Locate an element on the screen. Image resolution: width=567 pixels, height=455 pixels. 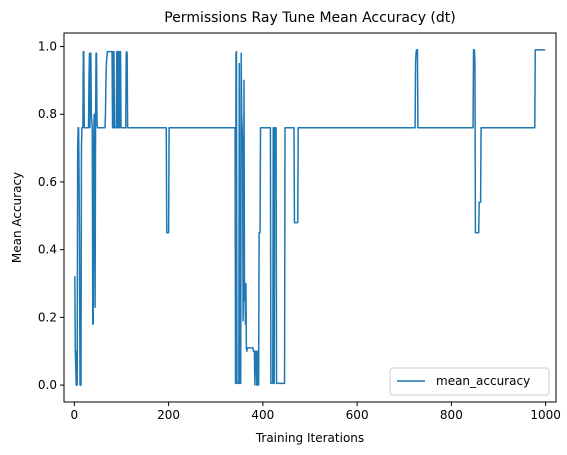
y-tick-label: 0.0 is located at coordinates (47, 385).